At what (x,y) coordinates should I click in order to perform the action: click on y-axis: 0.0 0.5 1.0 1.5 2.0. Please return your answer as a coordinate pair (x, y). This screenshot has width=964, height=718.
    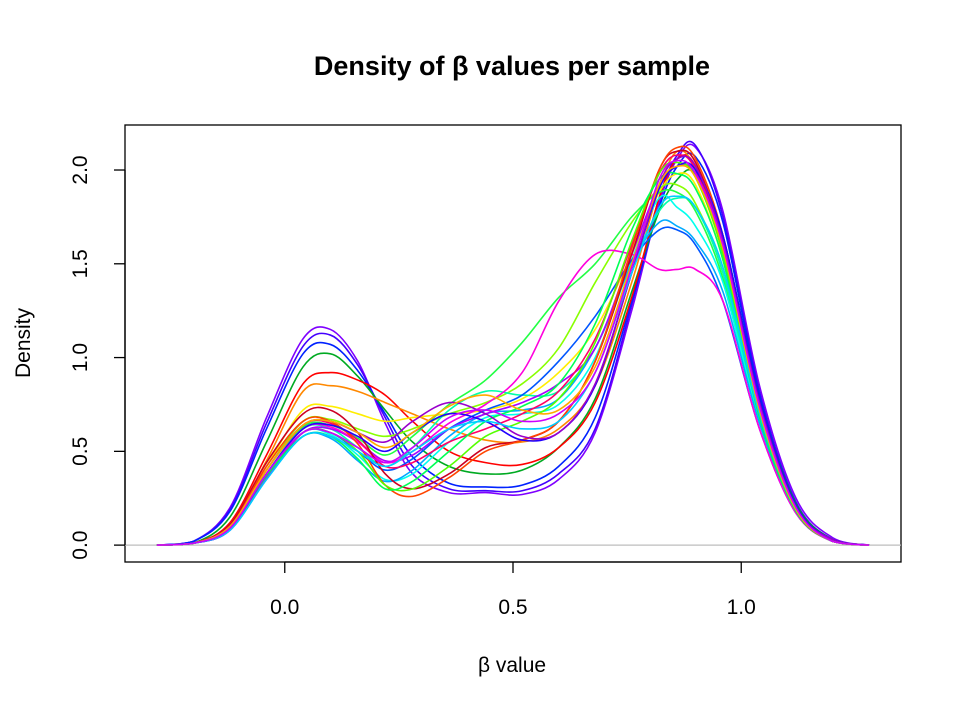
    Looking at the image, I should click on (97, 357).